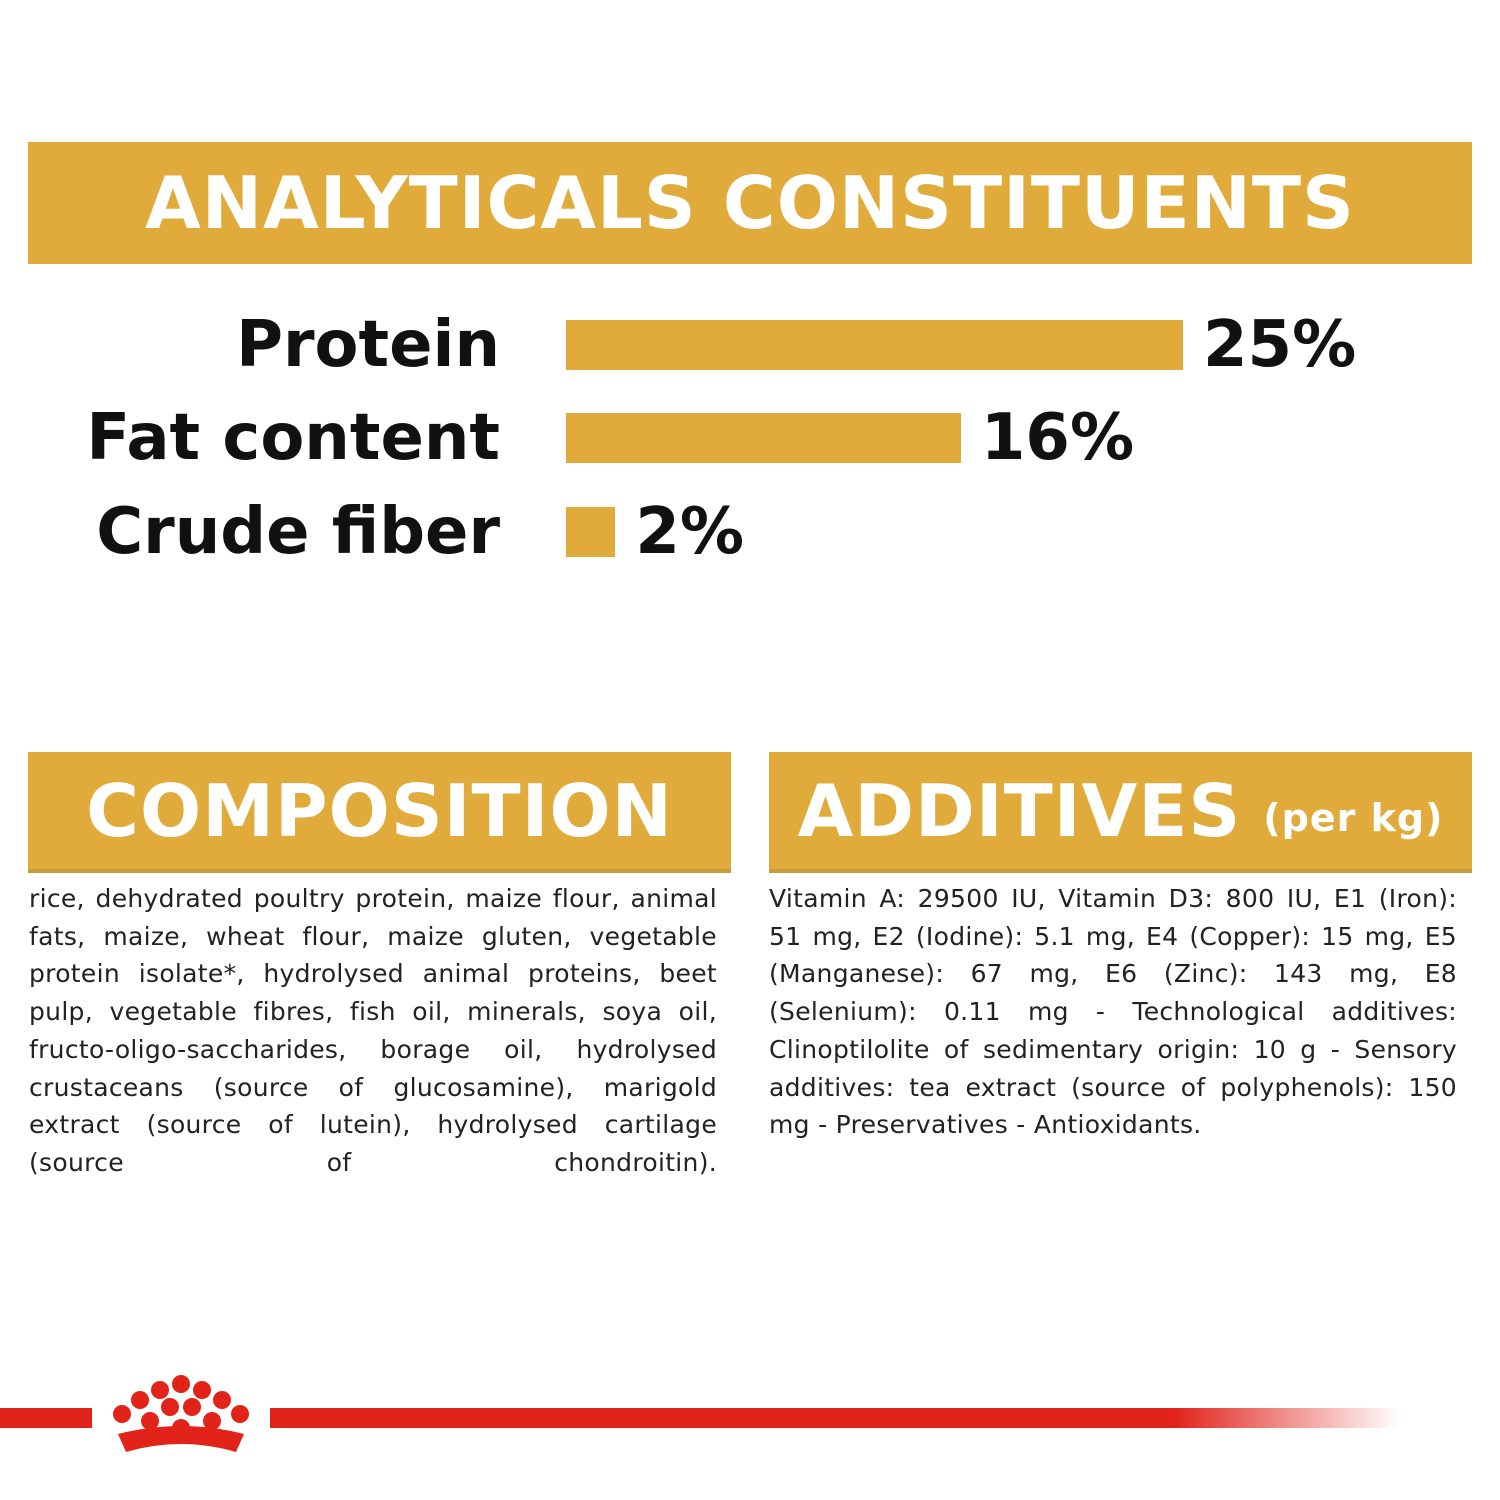  Describe the element at coordinates (293, 438) in the screenshot. I see `category-label: Fat content` at that location.